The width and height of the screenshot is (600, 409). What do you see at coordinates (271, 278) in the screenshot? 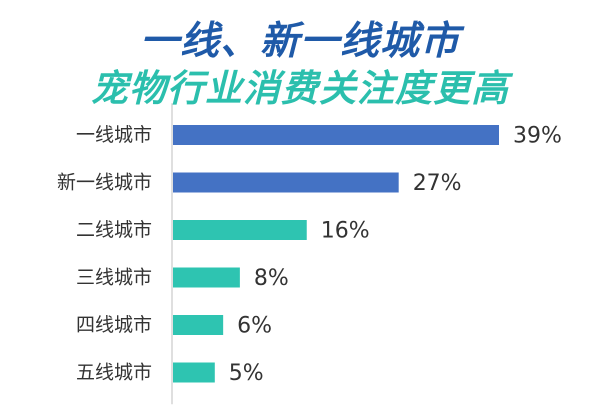
I see `data-label: 8%` at bounding box center [271, 278].